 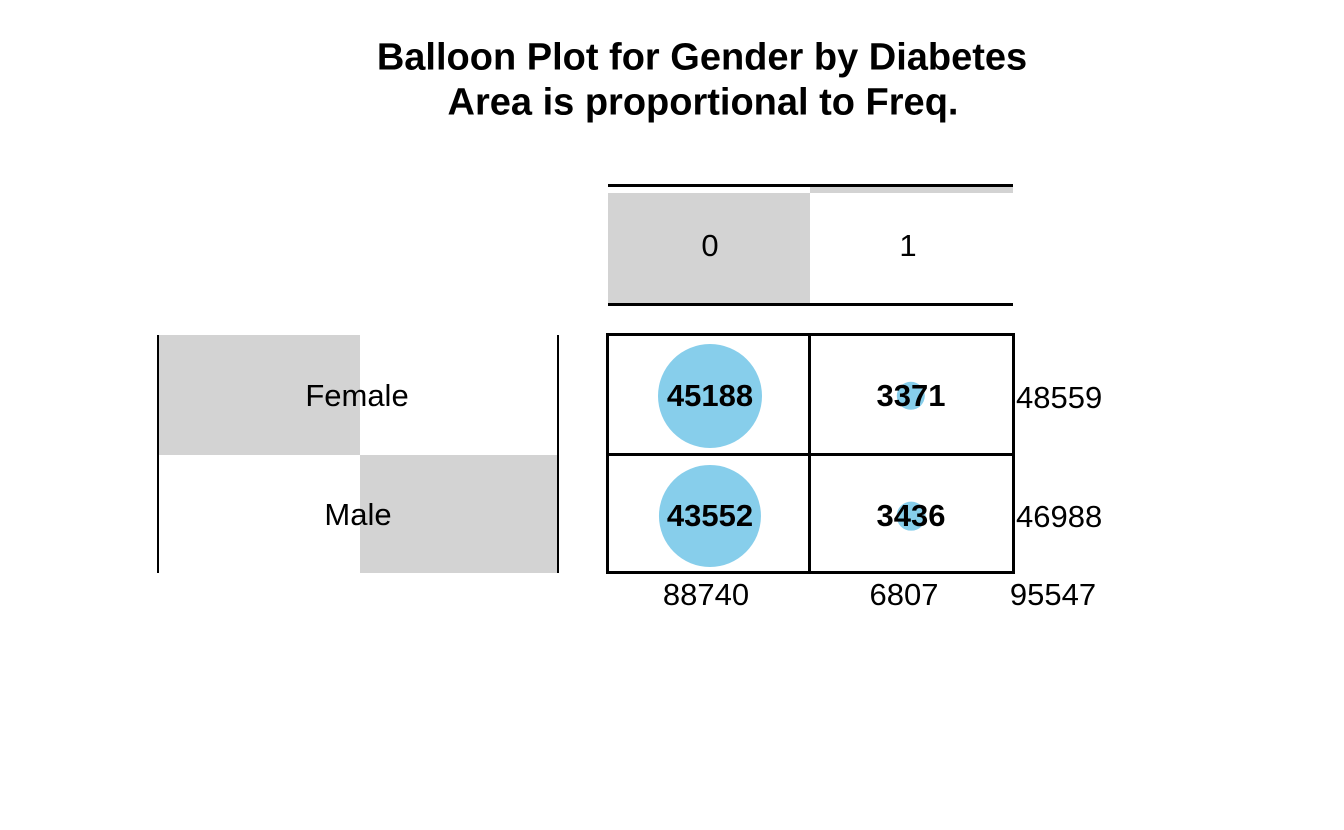 What do you see at coordinates (706, 594) in the screenshot?
I see `col-total-0: 88740` at bounding box center [706, 594].